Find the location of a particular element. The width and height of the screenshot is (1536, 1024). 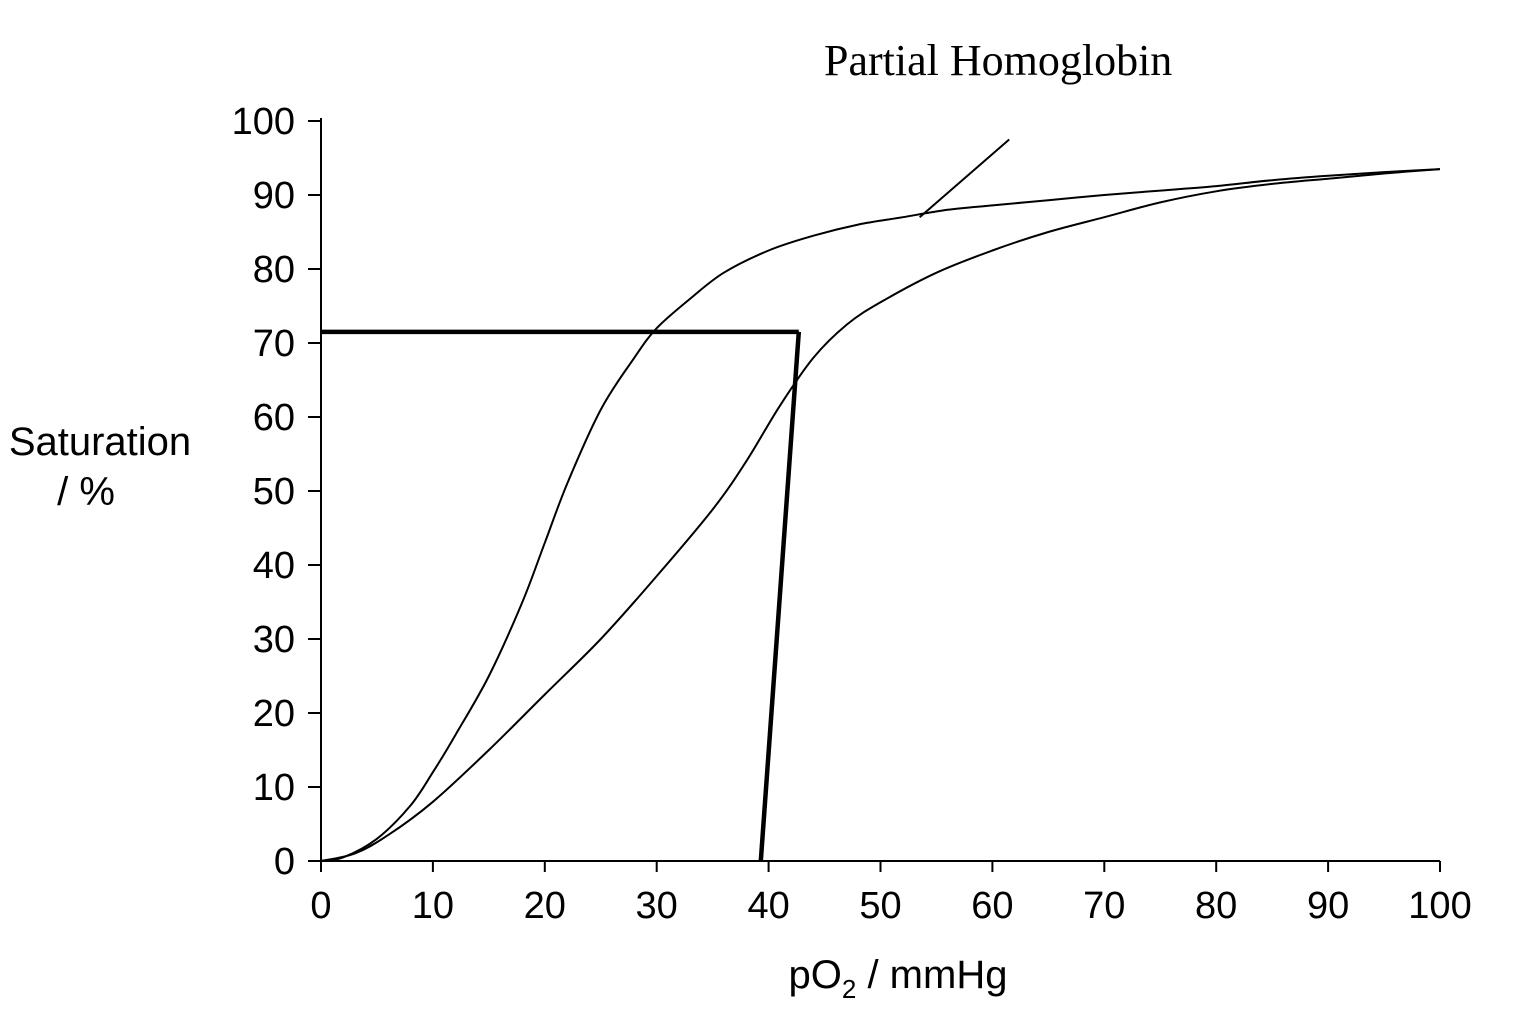

x-tick-label: 10 is located at coordinates (433, 906).